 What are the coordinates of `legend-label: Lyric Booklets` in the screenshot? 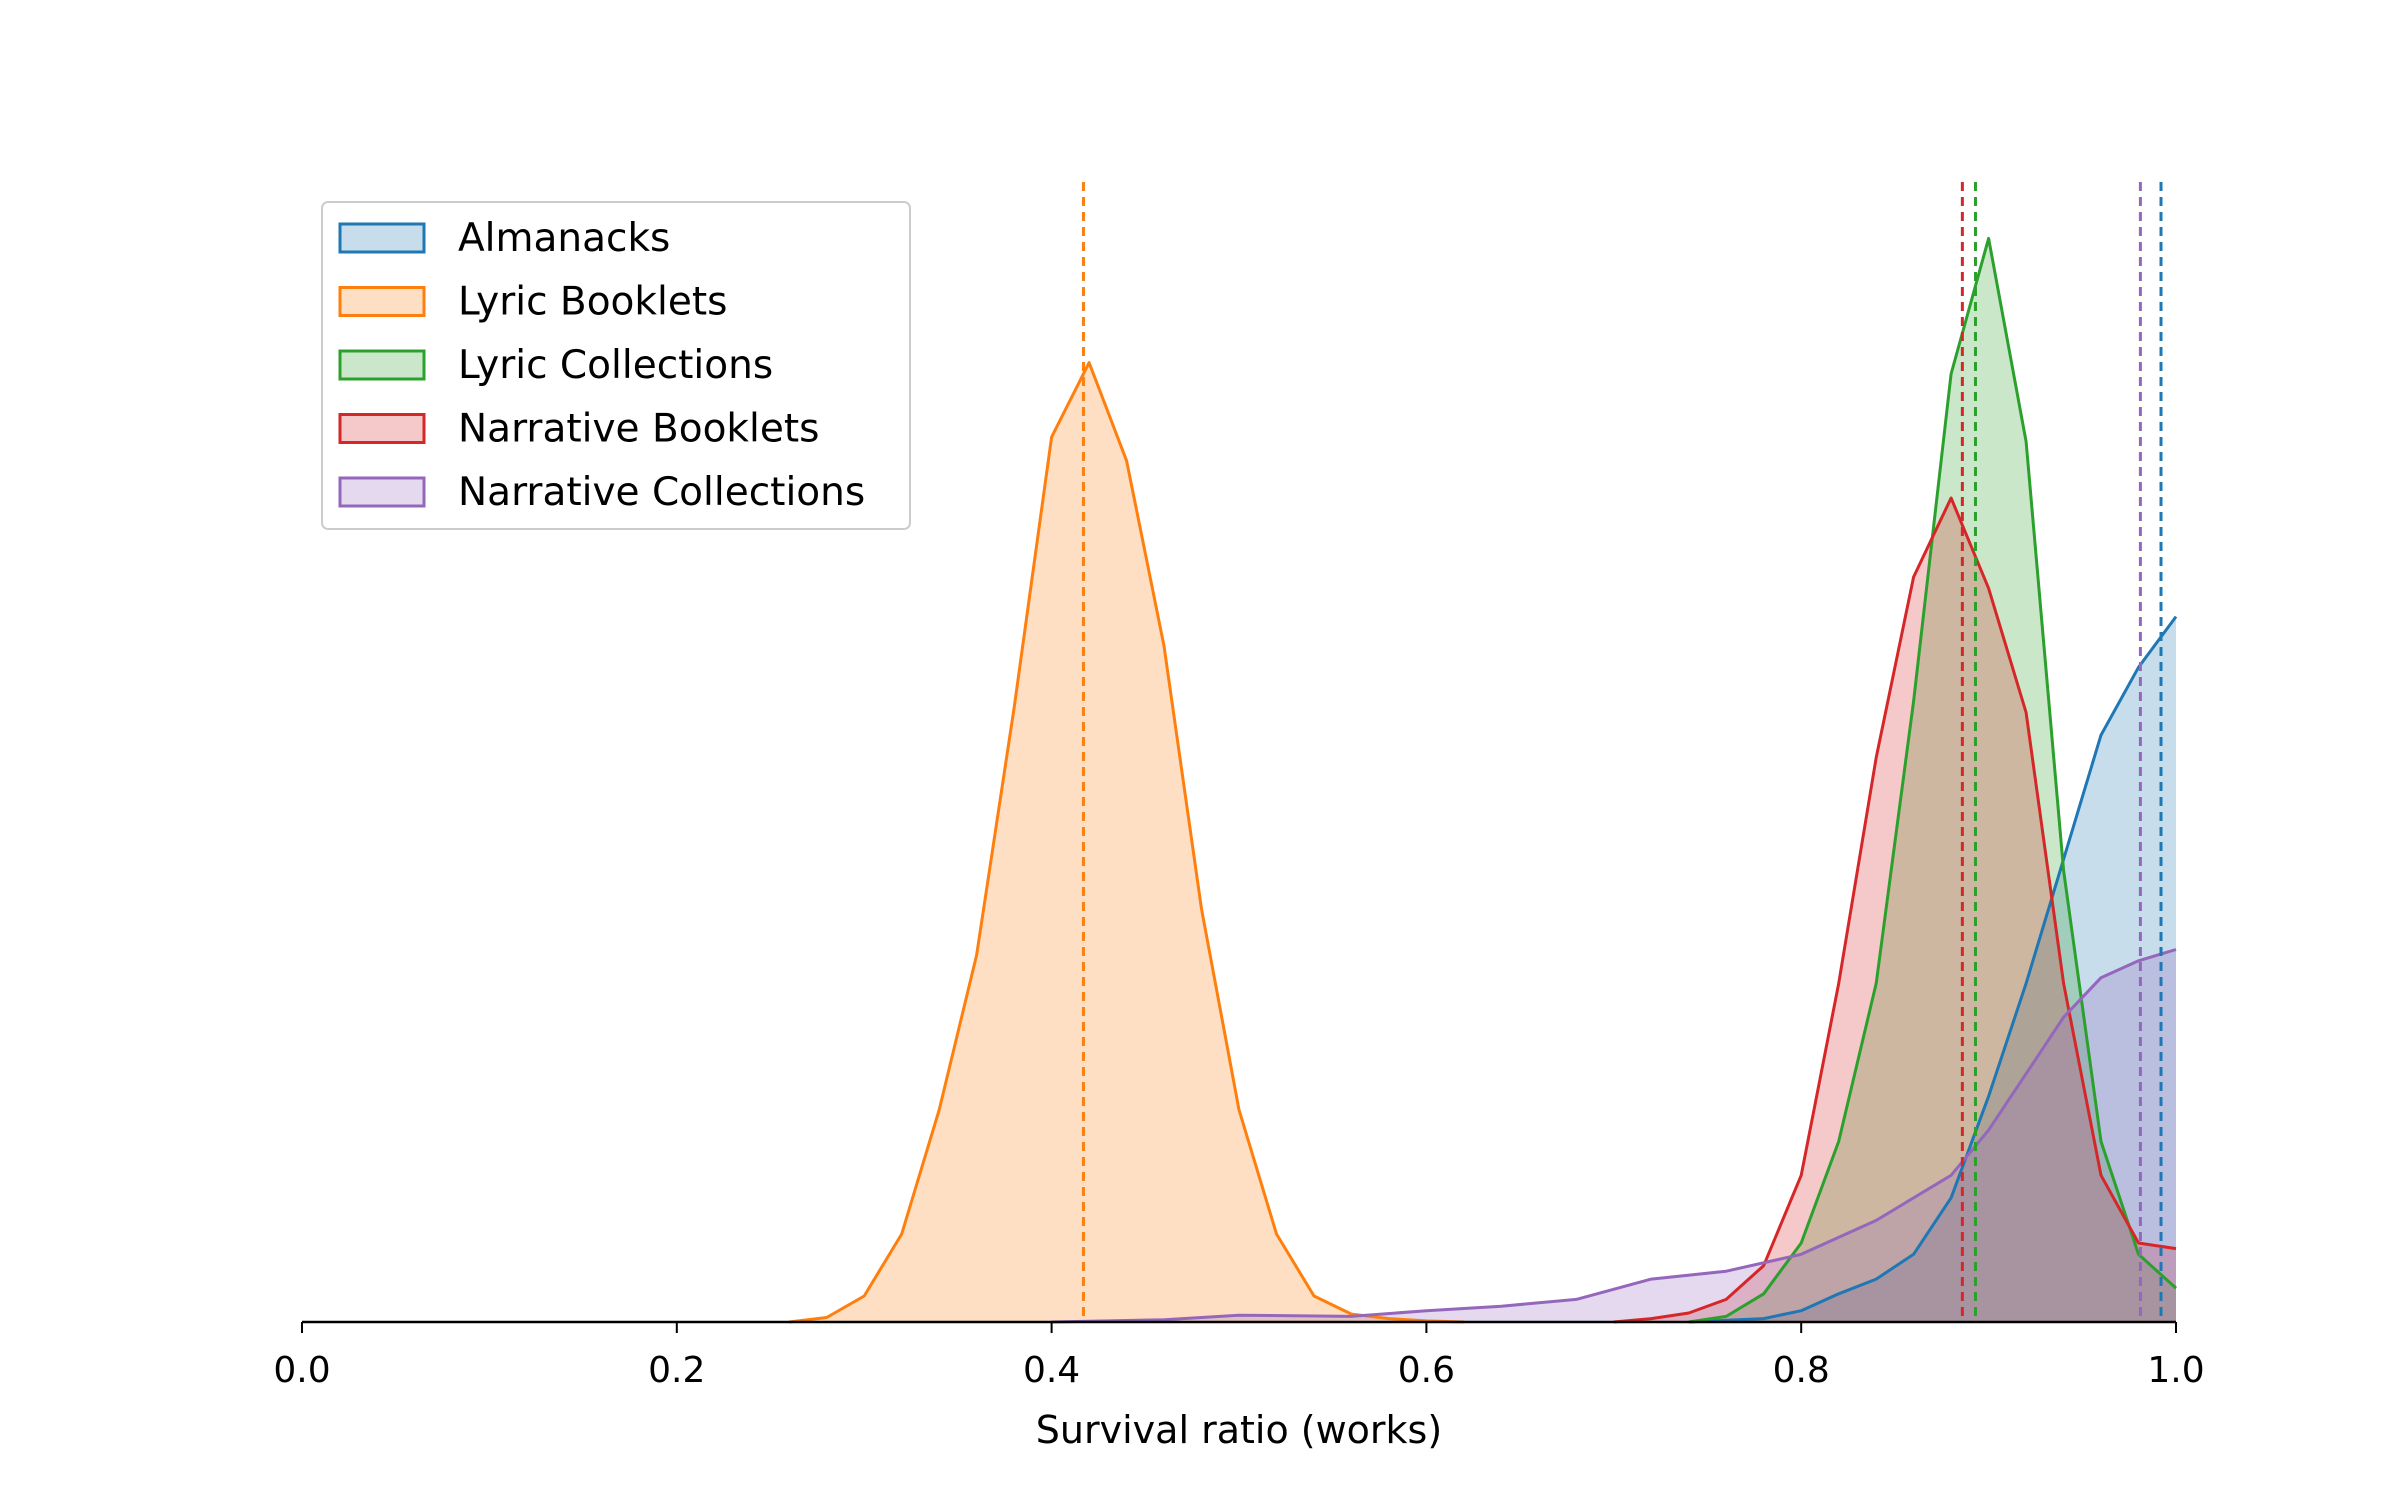 It's located at (592, 302).